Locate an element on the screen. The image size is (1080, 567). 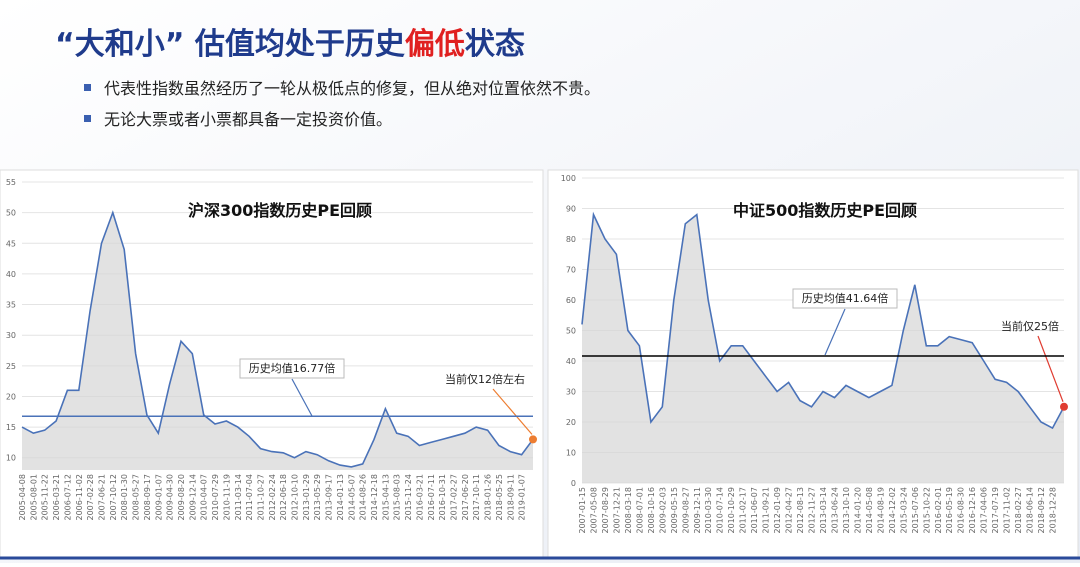
x-tick-label: 2018-06-14 is located at coordinates (1030, 510).